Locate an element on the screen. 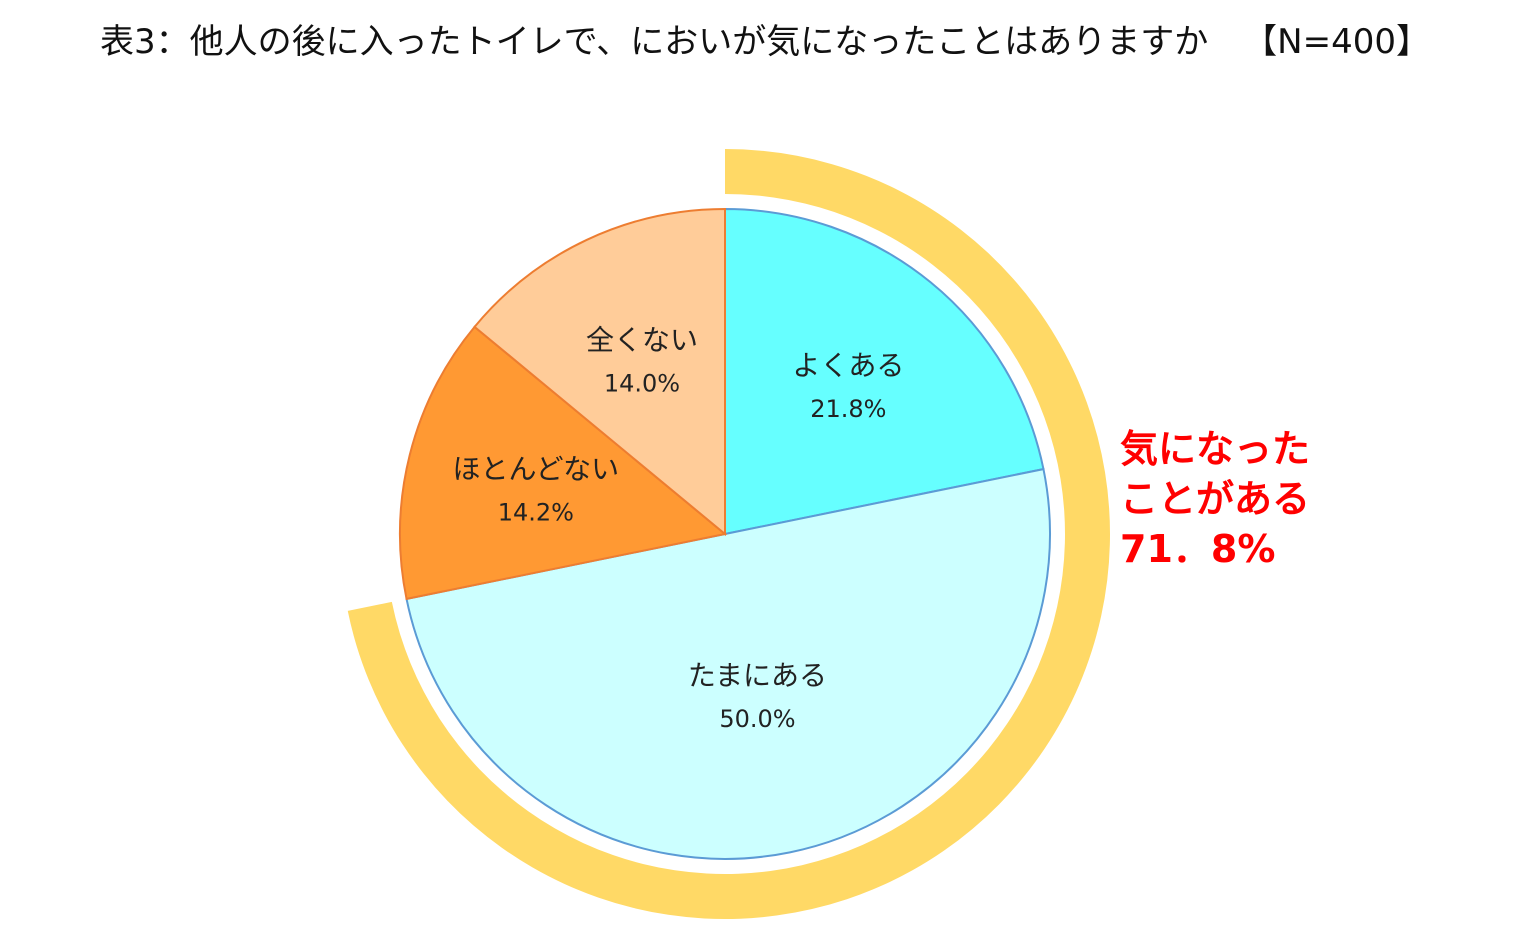 The height and width of the screenshot is (927, 1527). callout-line-1: 気になった is located at coordinates (1215, 449).